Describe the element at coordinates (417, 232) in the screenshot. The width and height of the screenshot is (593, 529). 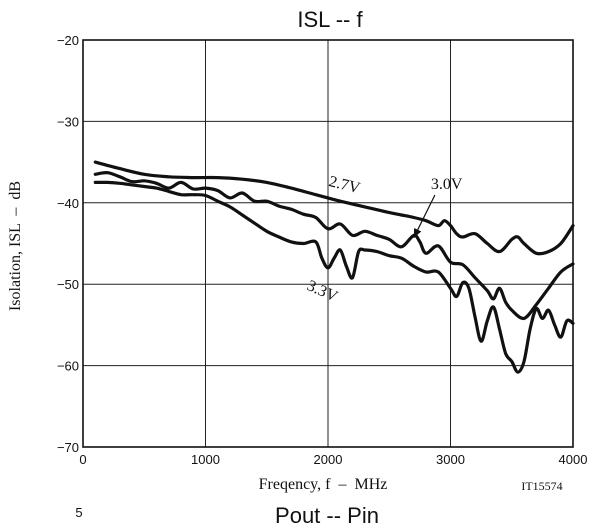
I see `annotation-arrowhead` at that location.